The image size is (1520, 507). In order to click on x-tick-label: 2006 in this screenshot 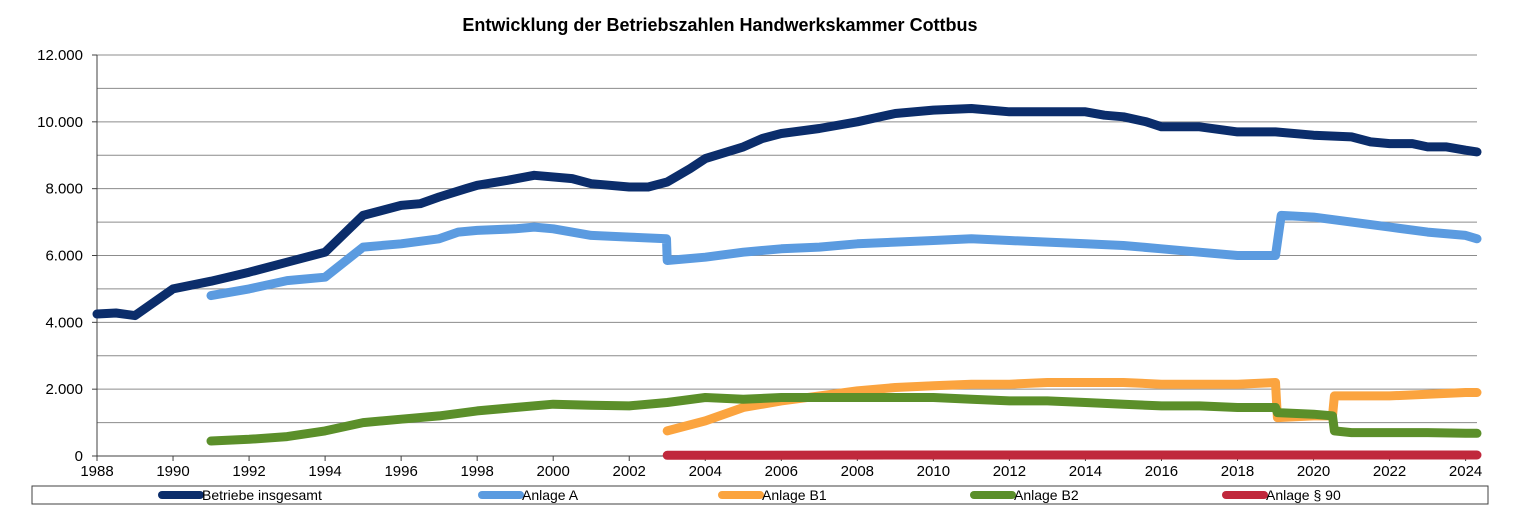, I will do `click(781, 471)`.